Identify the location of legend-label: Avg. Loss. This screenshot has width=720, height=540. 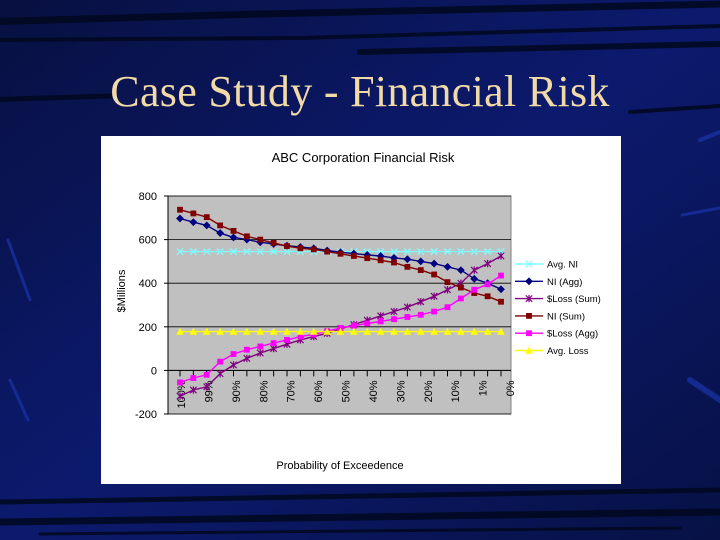
(568, 351).